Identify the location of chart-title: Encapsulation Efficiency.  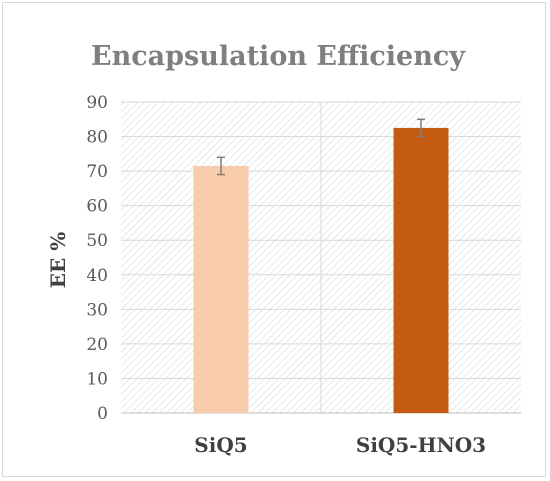
(278, 56).